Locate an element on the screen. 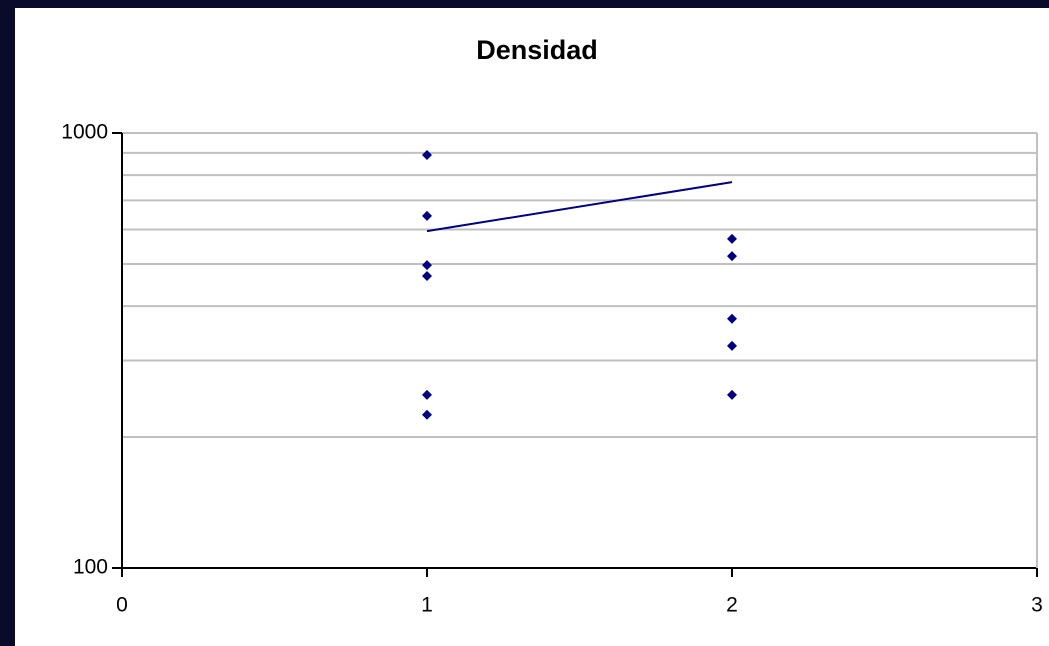 This screenshot has width=1049, height=646. chart-title: Densidad is located at coordinates (537, 50).